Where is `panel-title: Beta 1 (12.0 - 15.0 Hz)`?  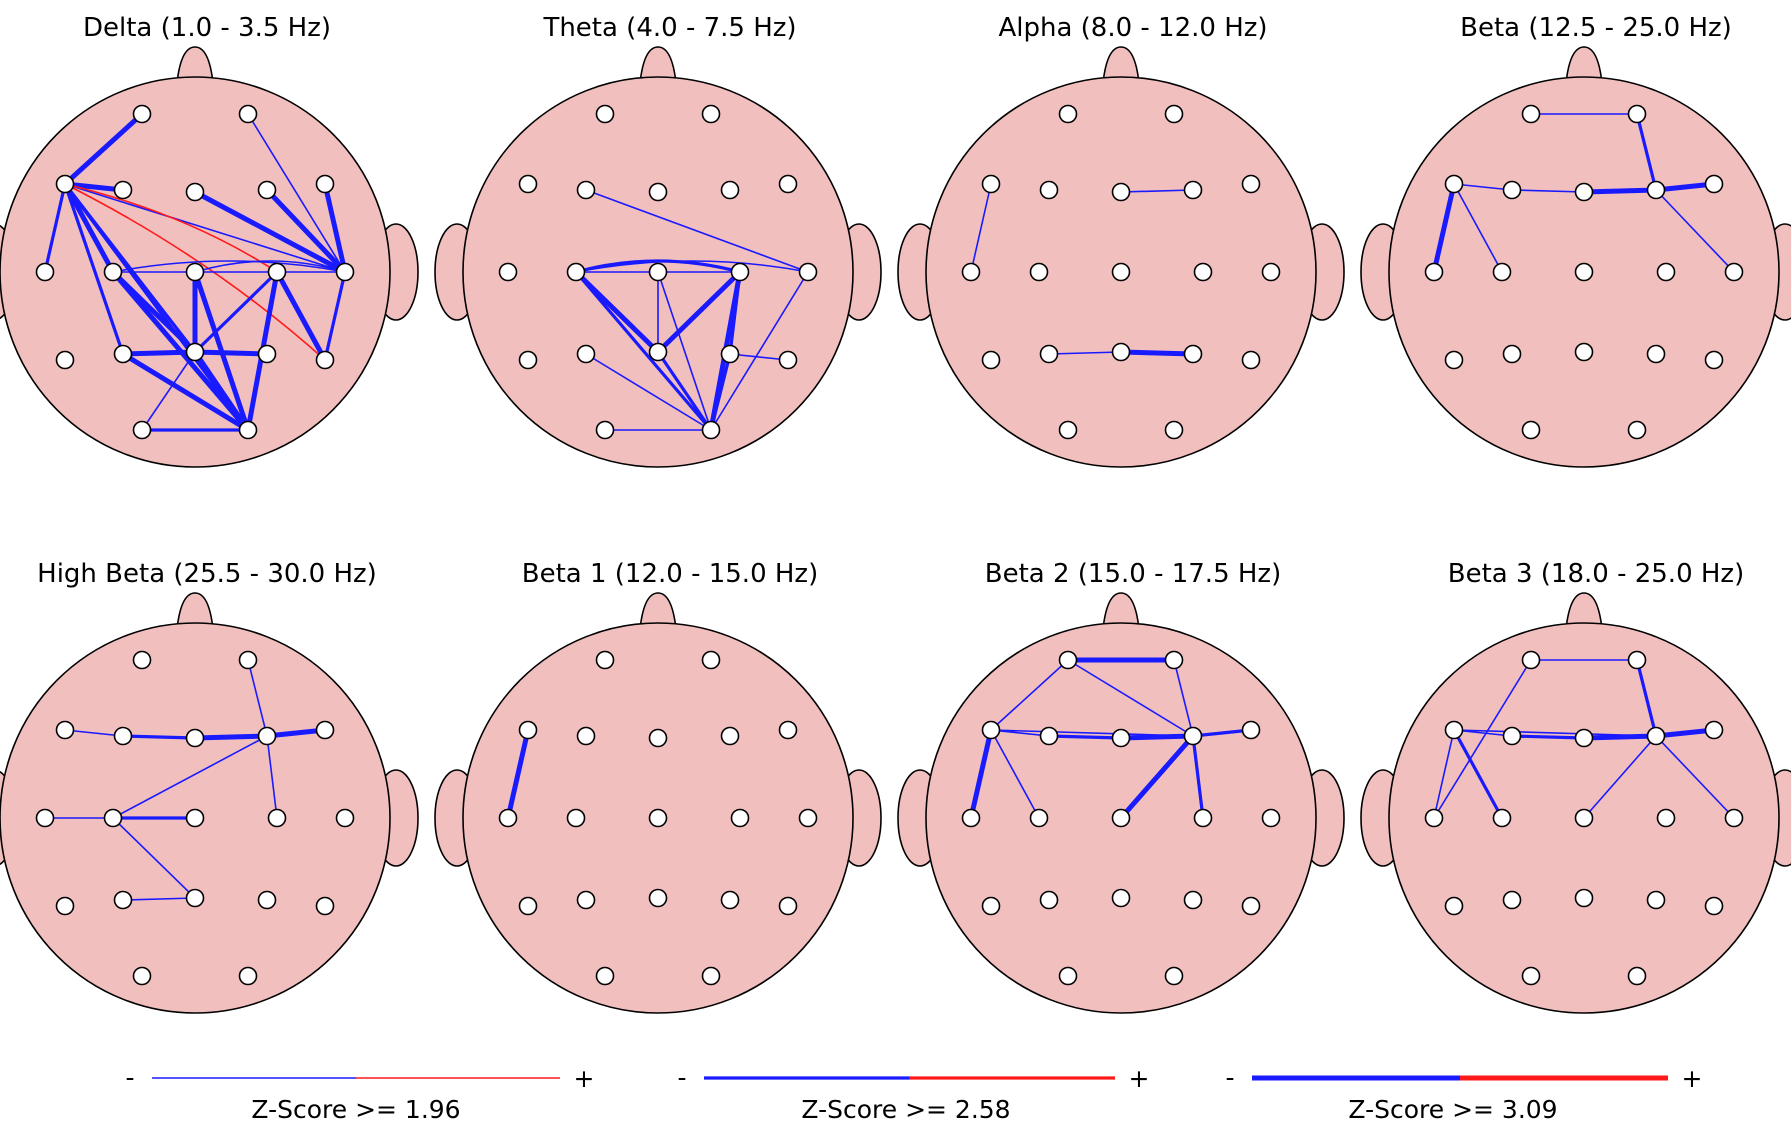
panel-title: Beta 1 (12.0 - 15.0 Hz) is located at coordinates (670, 574).